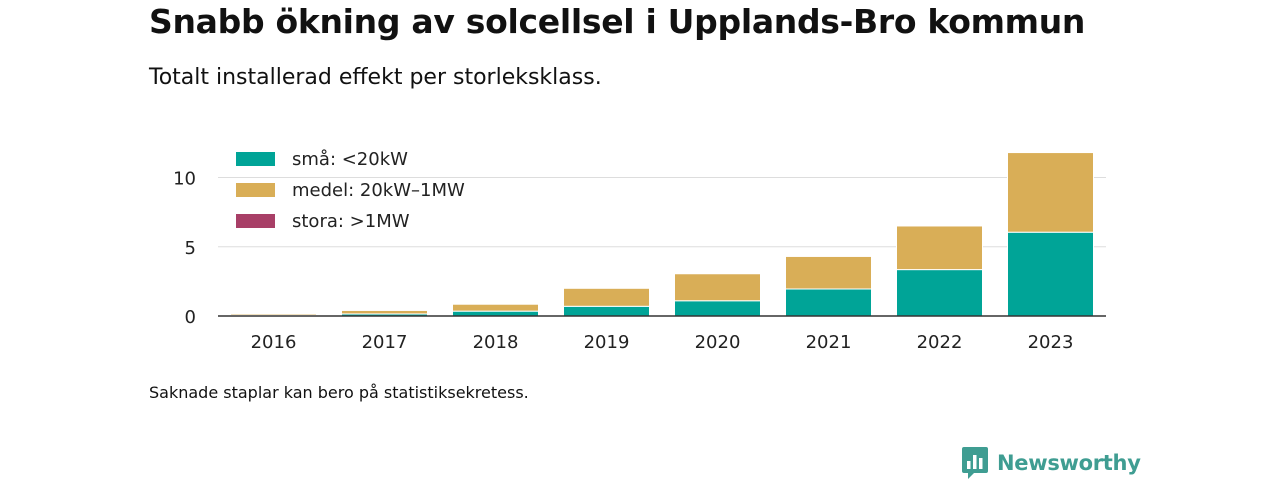 This screenshot has width=1280, height=480. I want to click on legend-label: stora: >1MW, so click(351, 221).